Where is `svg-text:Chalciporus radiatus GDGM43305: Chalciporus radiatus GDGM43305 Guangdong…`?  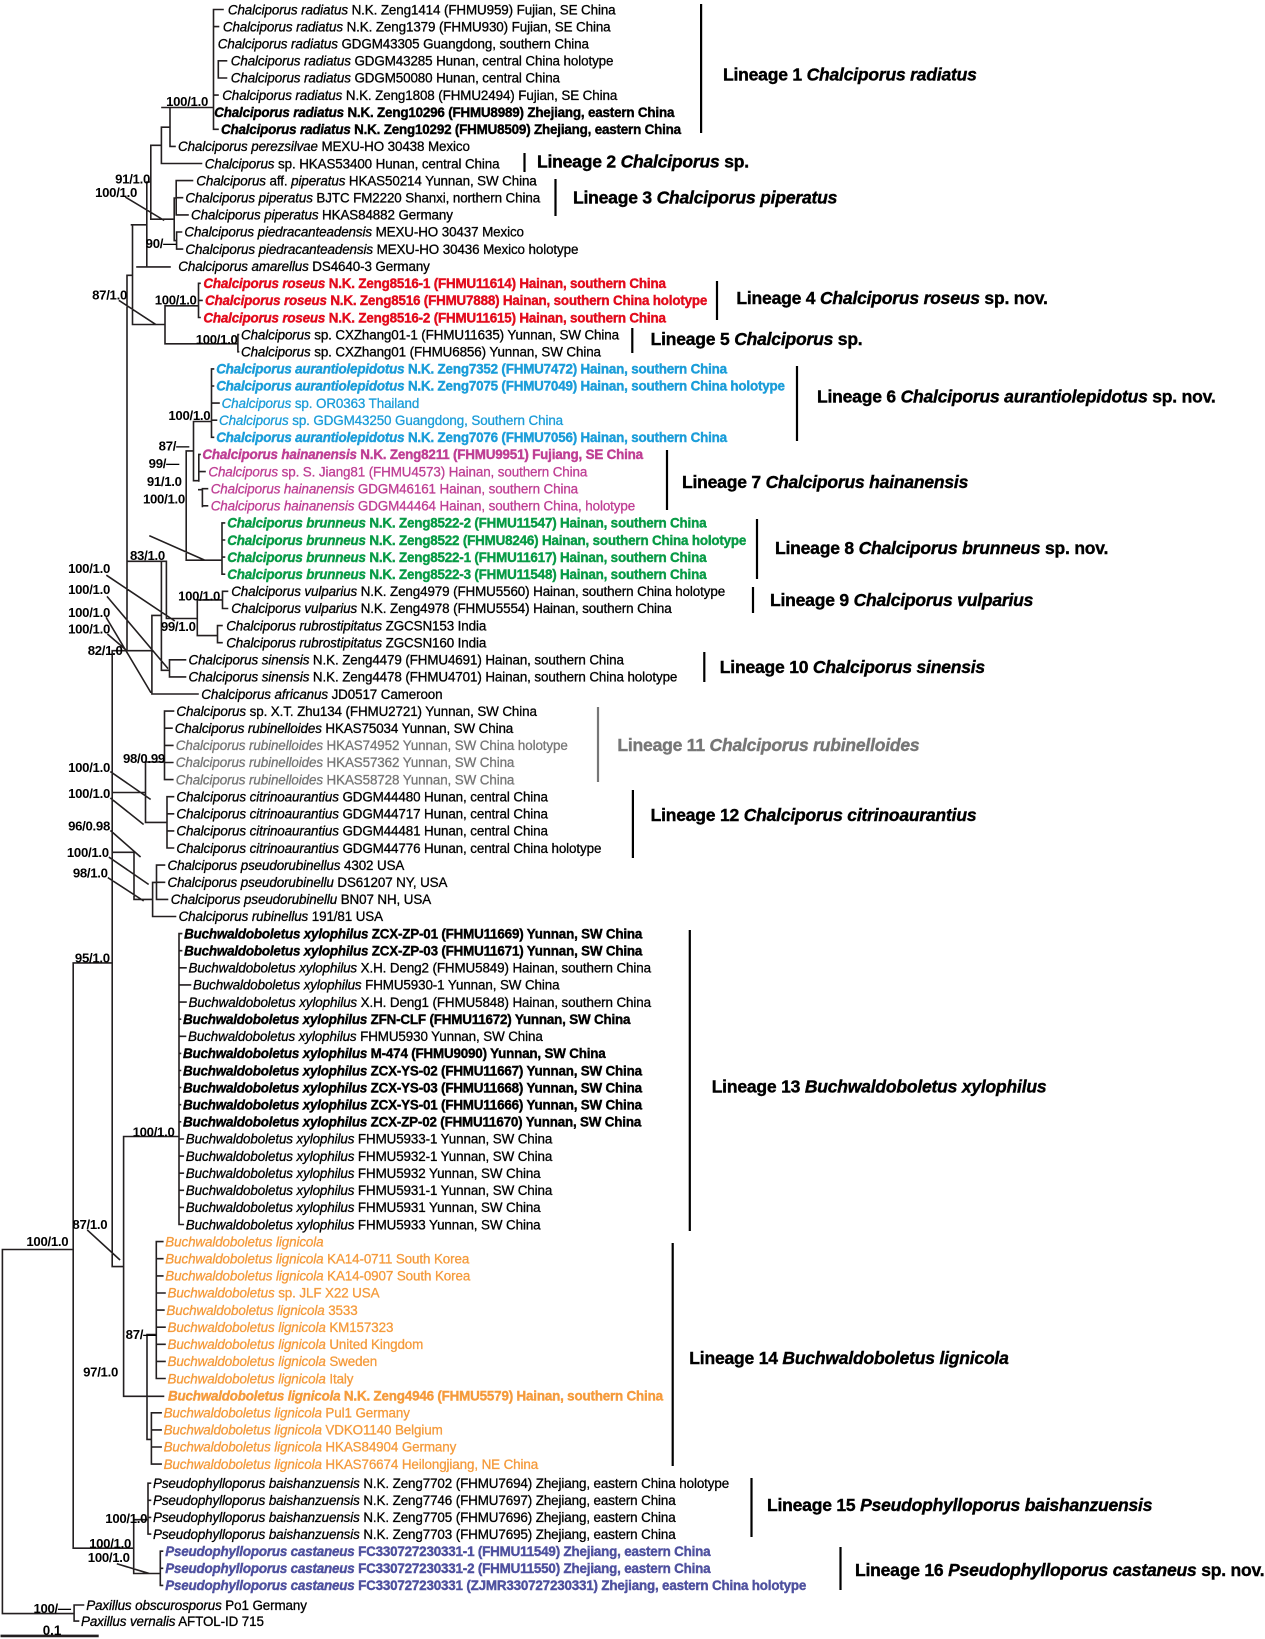
svg-text:Chalciporus radiatus GDGM43305: Chalciporus radiatus GDGM43305 Guangdong… is located at coordinates (404, 44).